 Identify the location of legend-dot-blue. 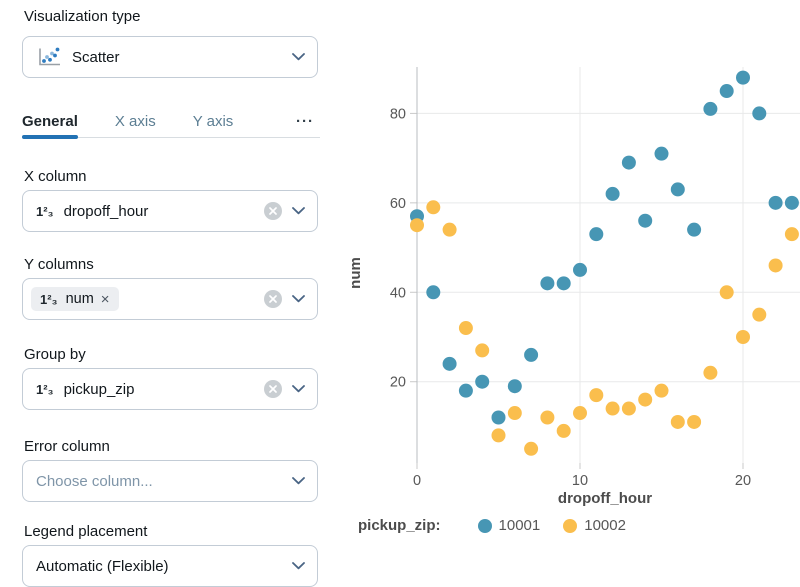
(484, 525).